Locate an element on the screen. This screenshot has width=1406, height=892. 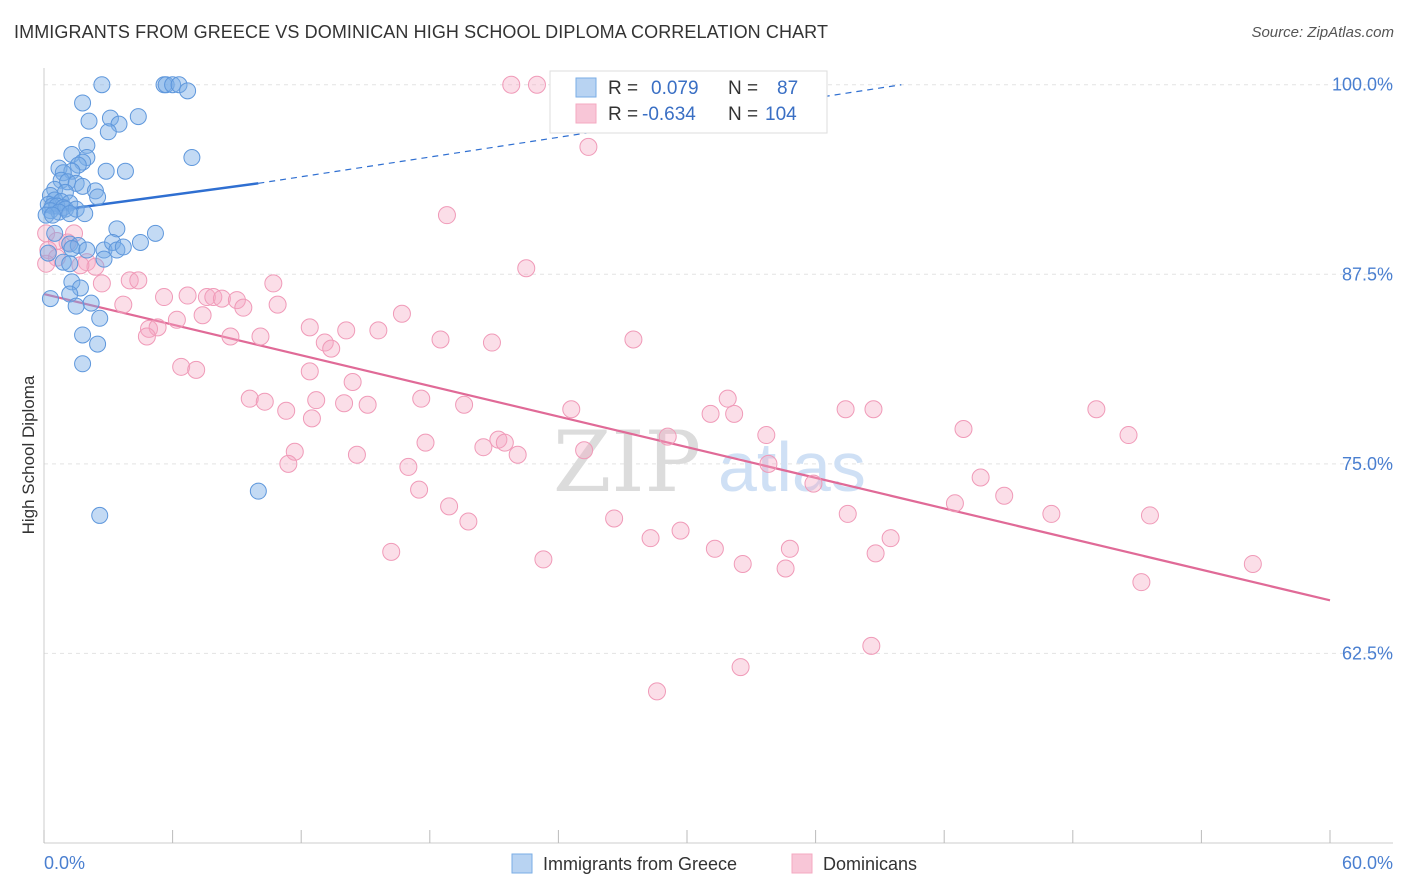
y-tick-label: 100.0% is located at coordinates (1362, 85).